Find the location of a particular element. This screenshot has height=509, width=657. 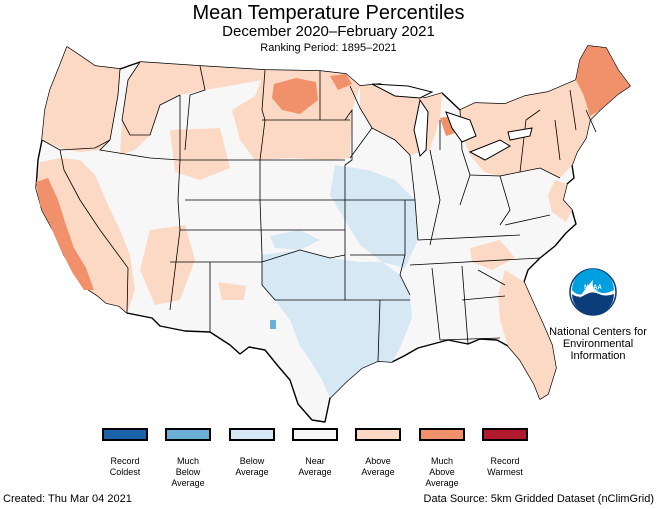

great-lakes is located at coordinates (452, 122).